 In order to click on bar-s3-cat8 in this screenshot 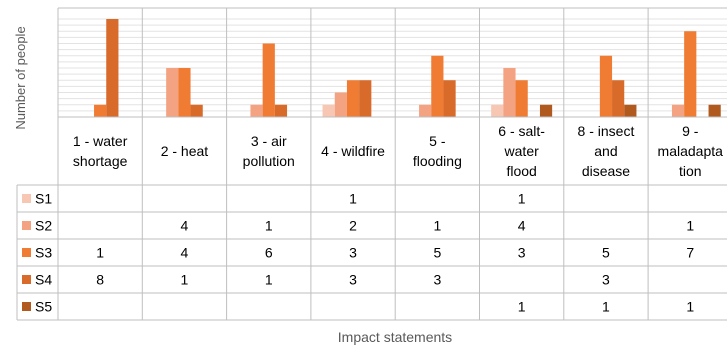, I will do `click(690, 74)`.